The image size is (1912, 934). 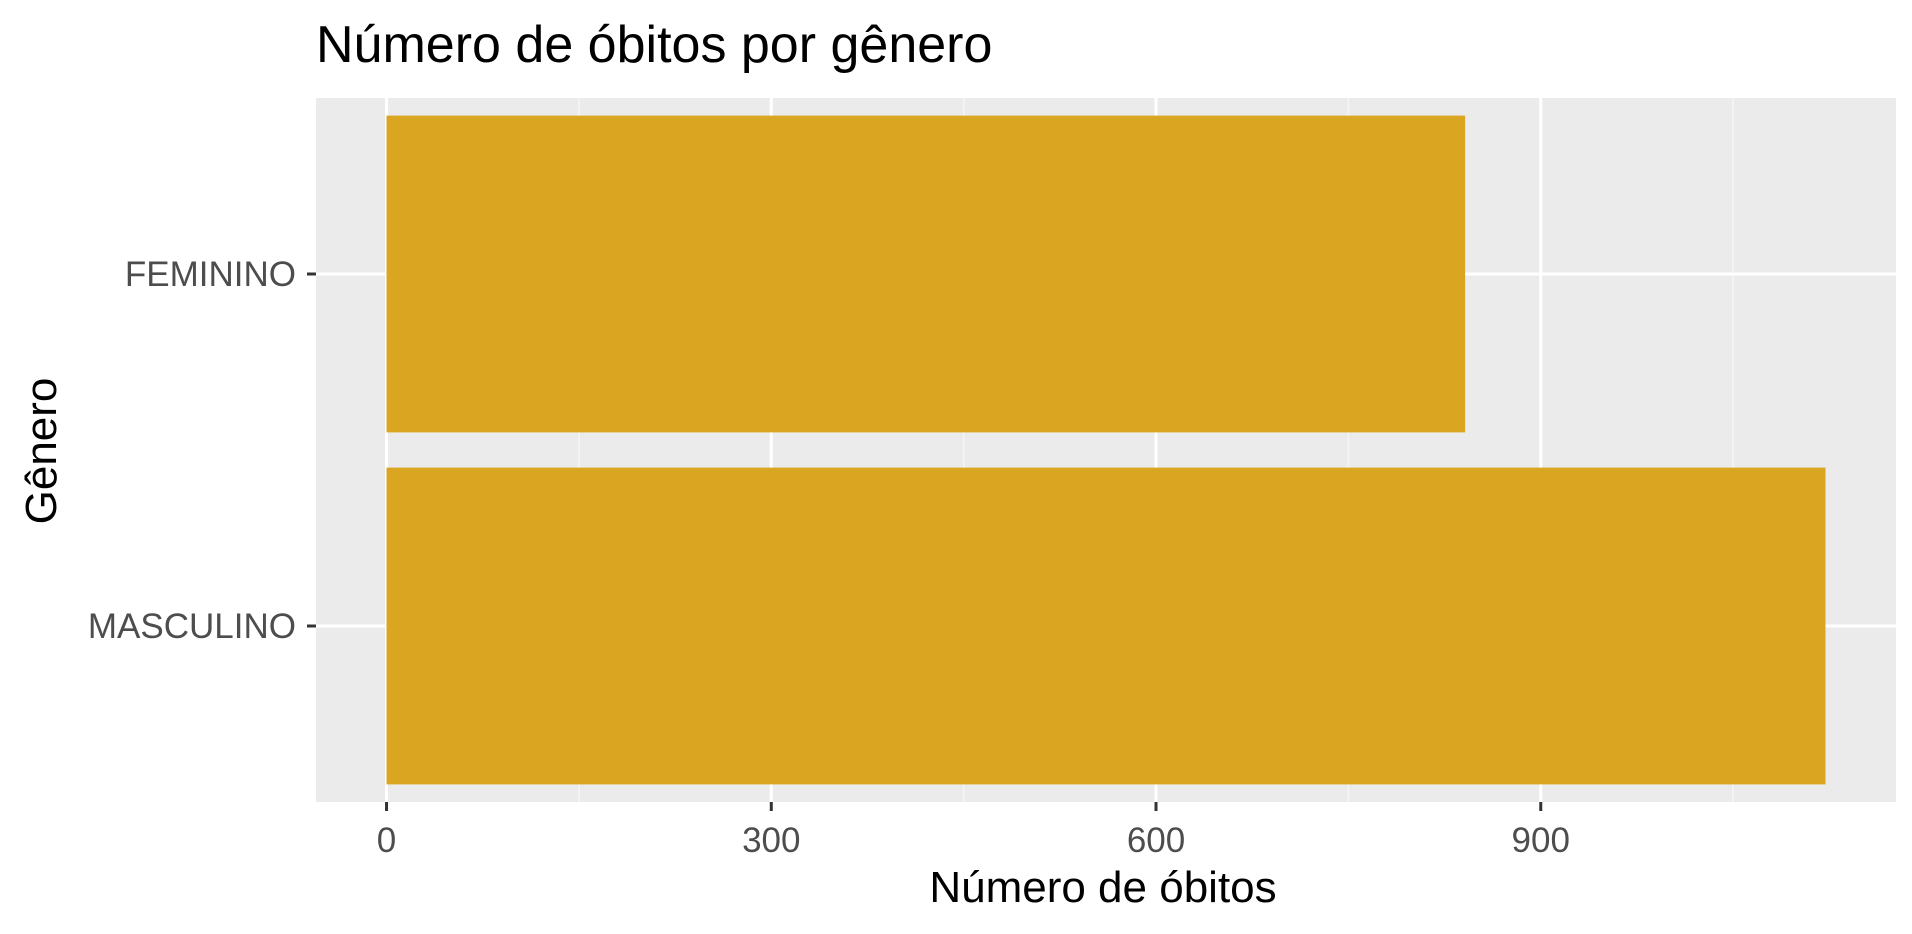 I want to click on y-axis-title: Gênero, so click(x=41, y=451).